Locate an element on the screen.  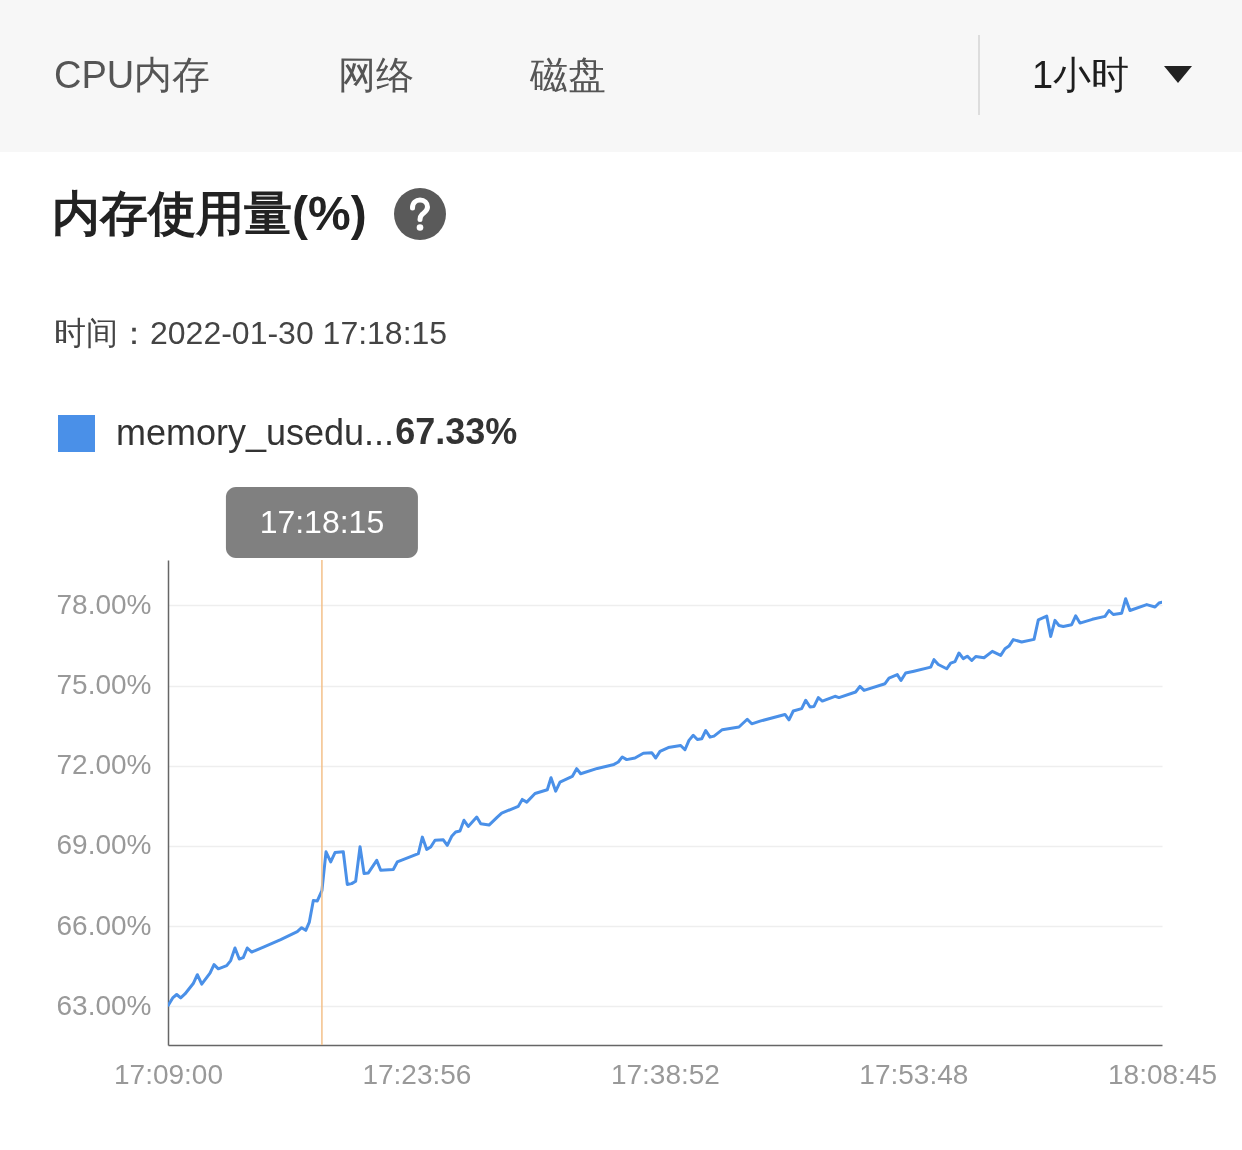
x-tick-label: 17:38:52 is located at coordinates (665, 1074).